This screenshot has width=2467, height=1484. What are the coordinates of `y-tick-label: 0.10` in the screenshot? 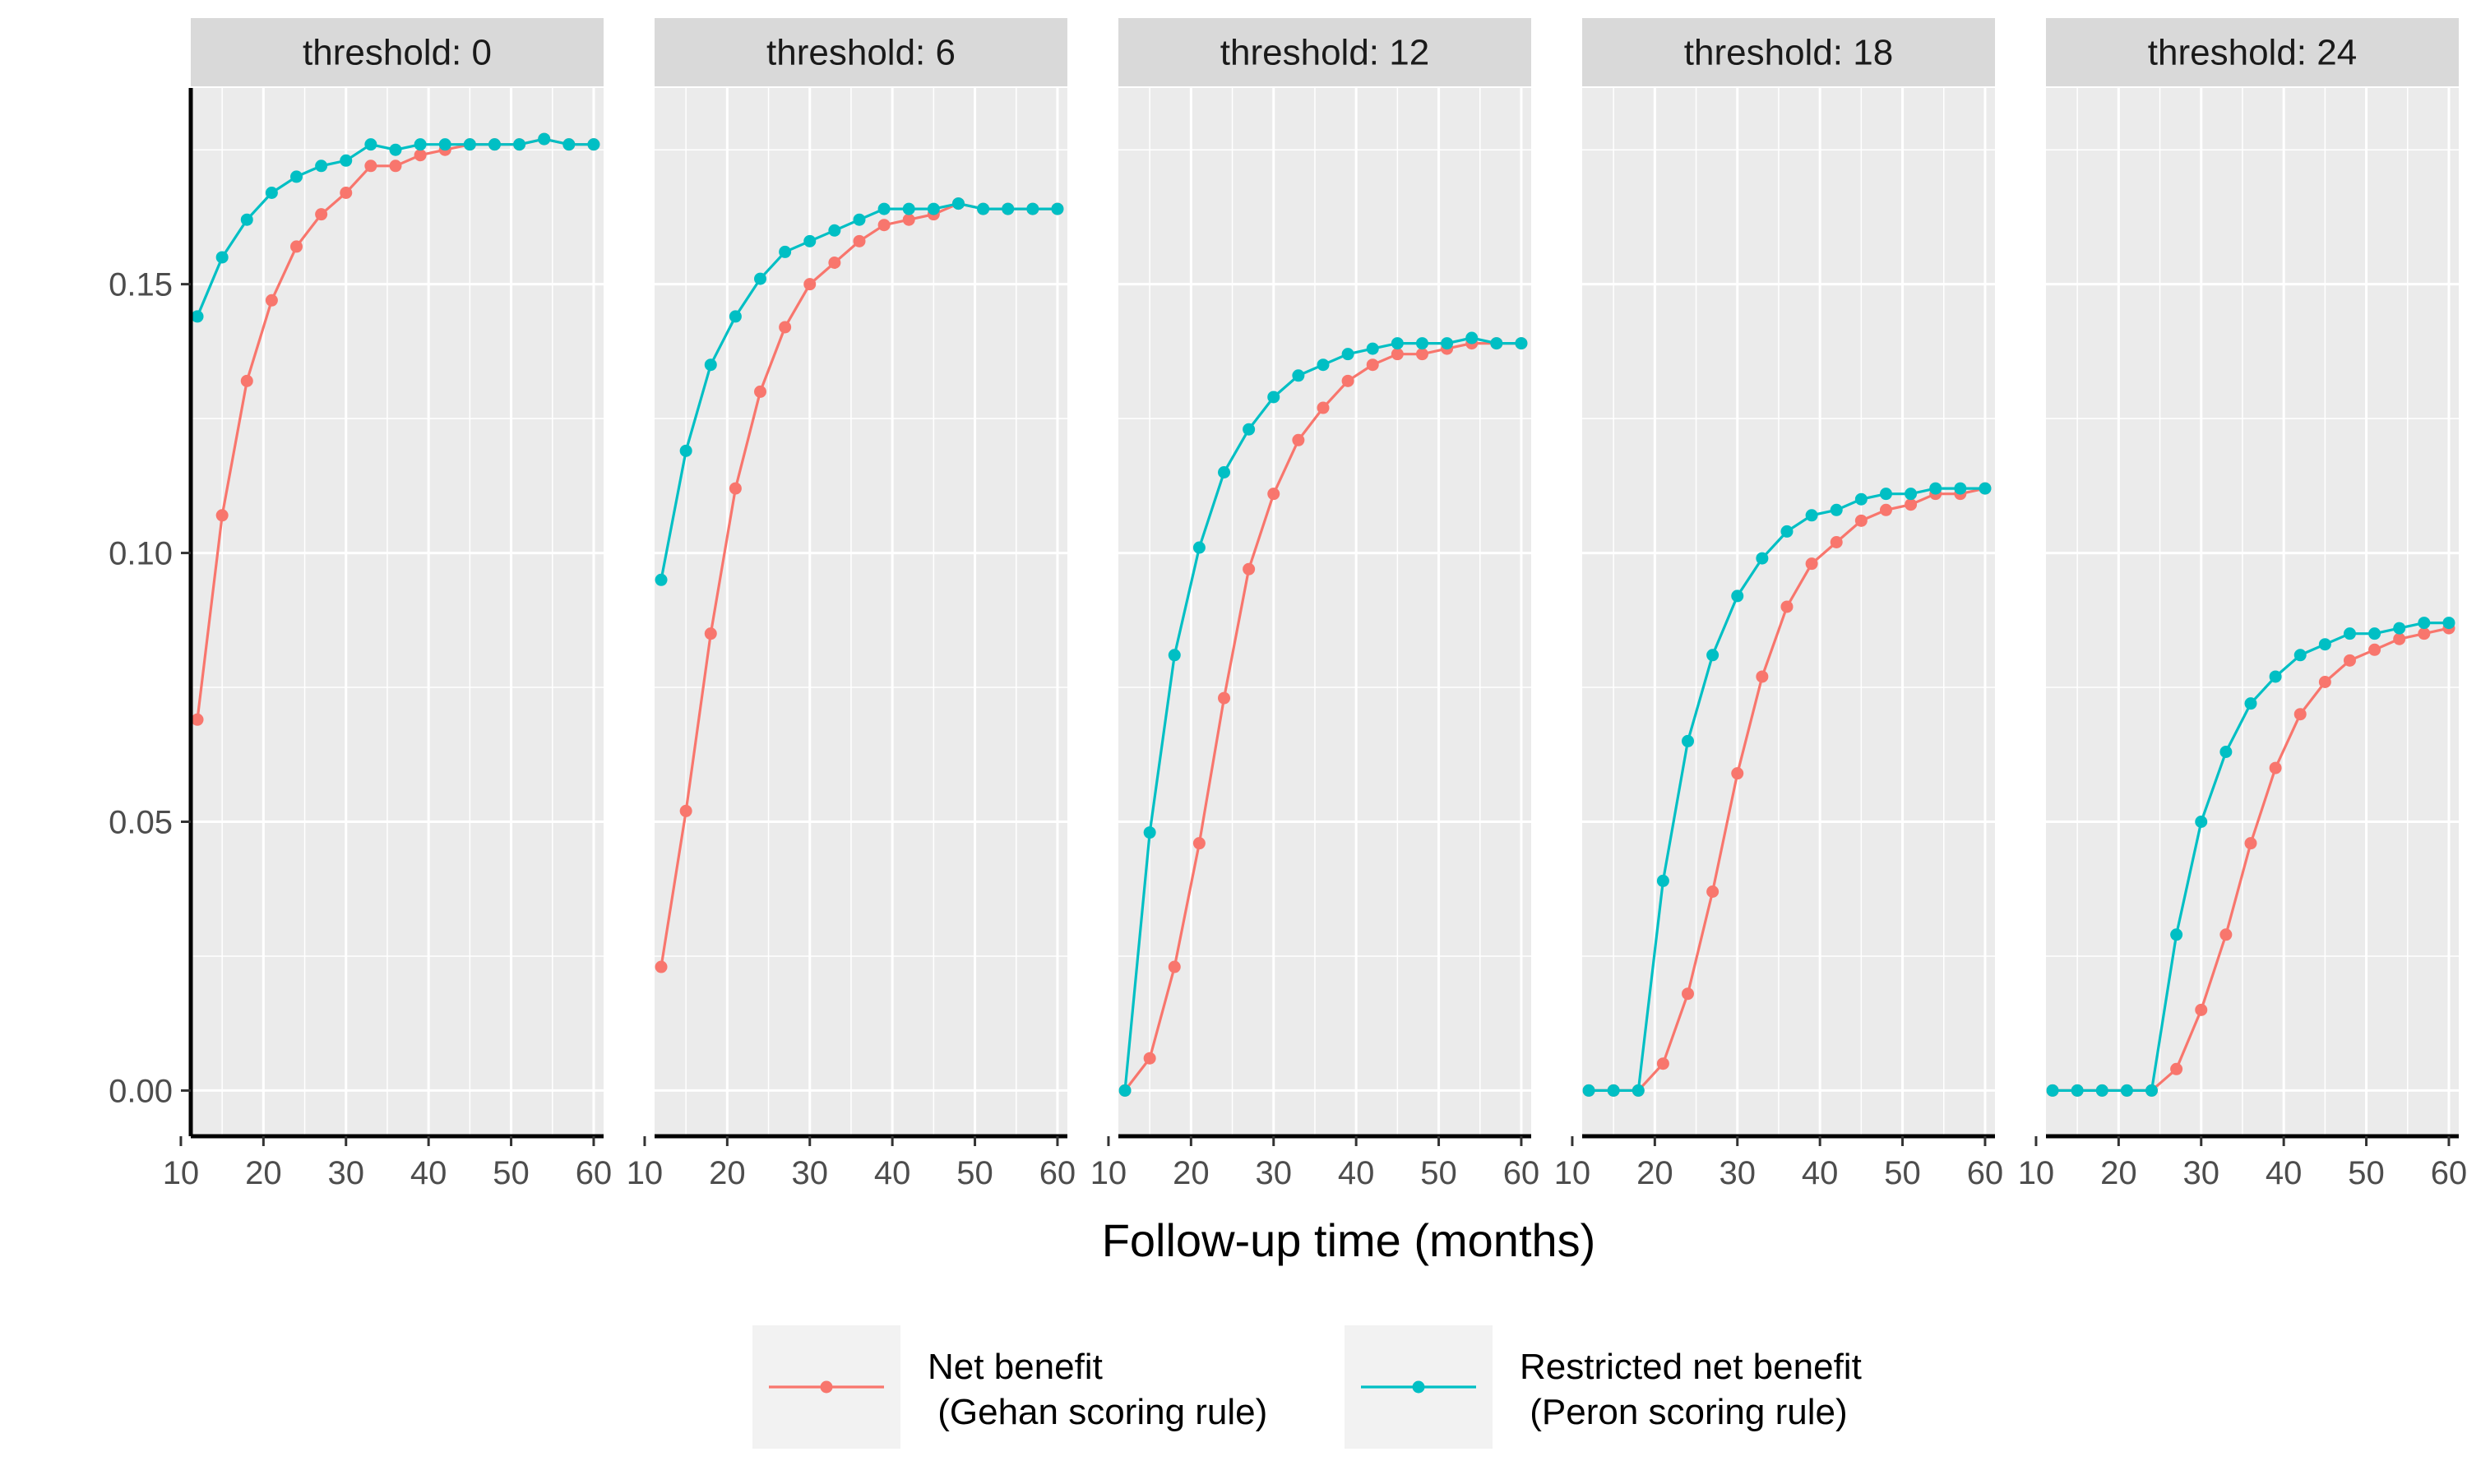 It's located at (141, 554).